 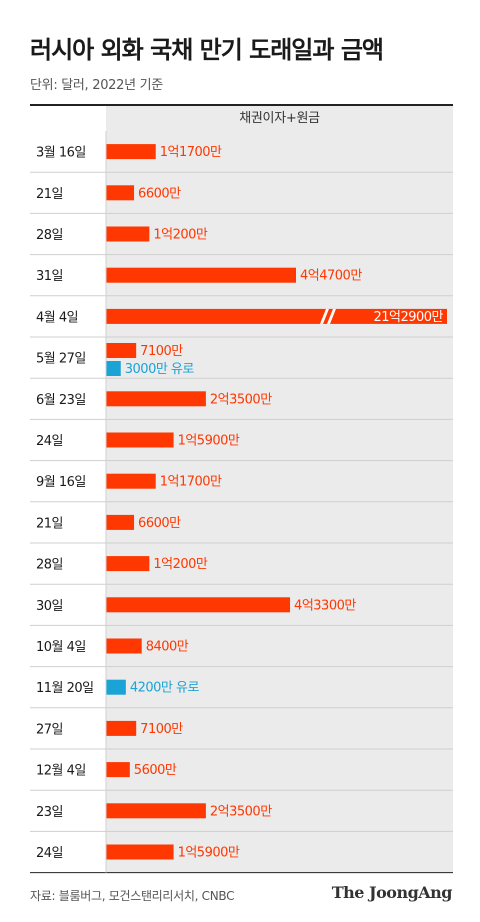 What do you see at coordinates (61, 359) in the screenshot?
I see `category-label: 5월 27일` at bounding box center [61, 359].